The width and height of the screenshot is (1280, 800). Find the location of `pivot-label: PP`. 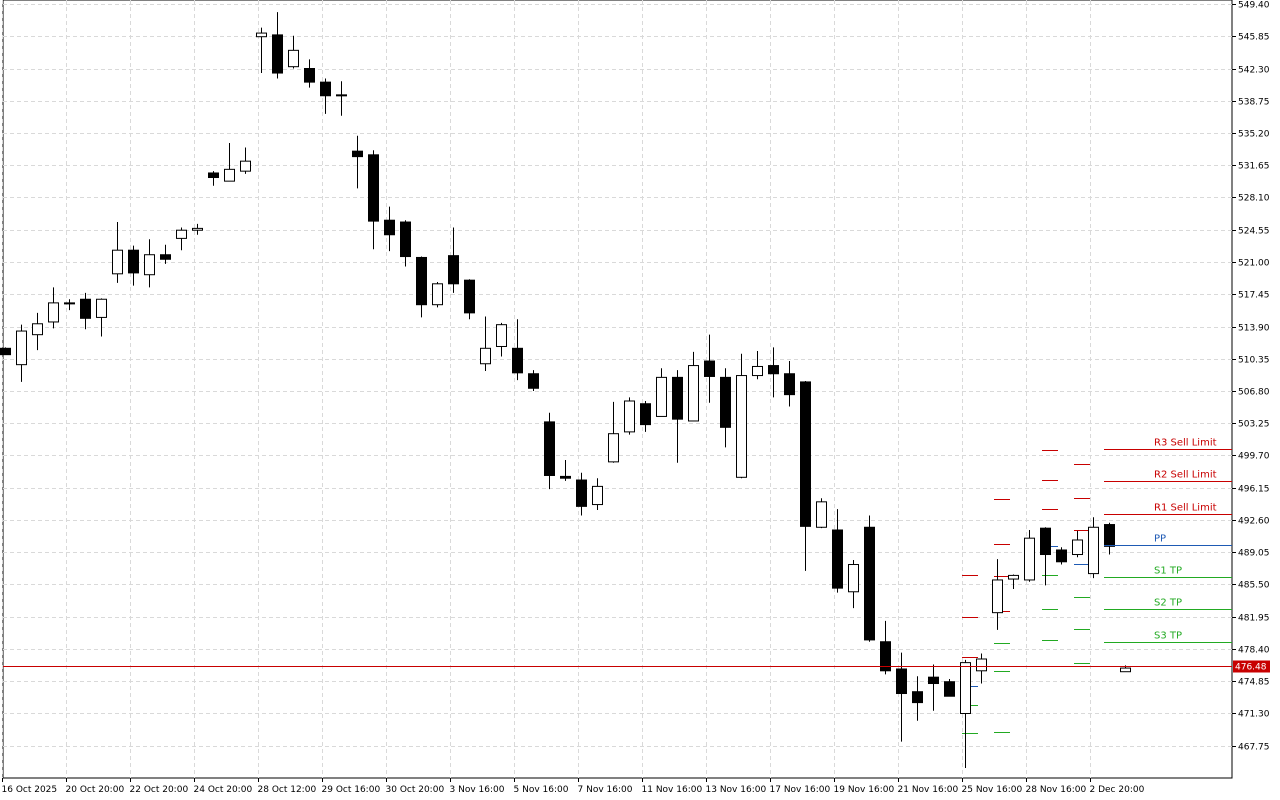

pivot-label: PP is located at coordinates (1160, 539).